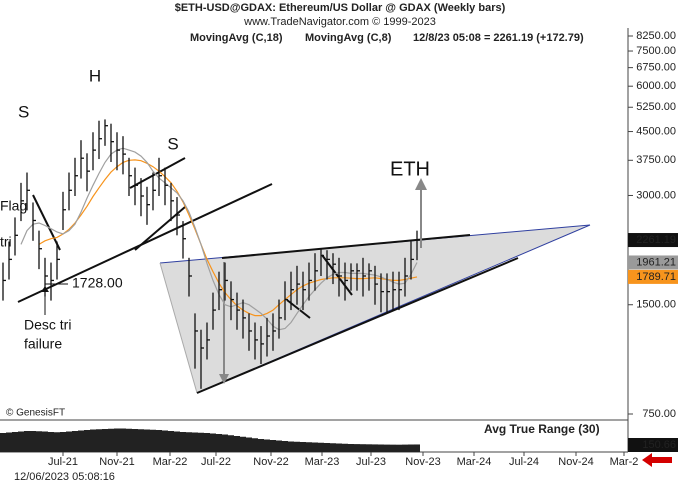  What do you see at coordinates (216, 462) in the screenshot?
I see `x-tick-label: Jul-22` at bounding box center [216, 462].